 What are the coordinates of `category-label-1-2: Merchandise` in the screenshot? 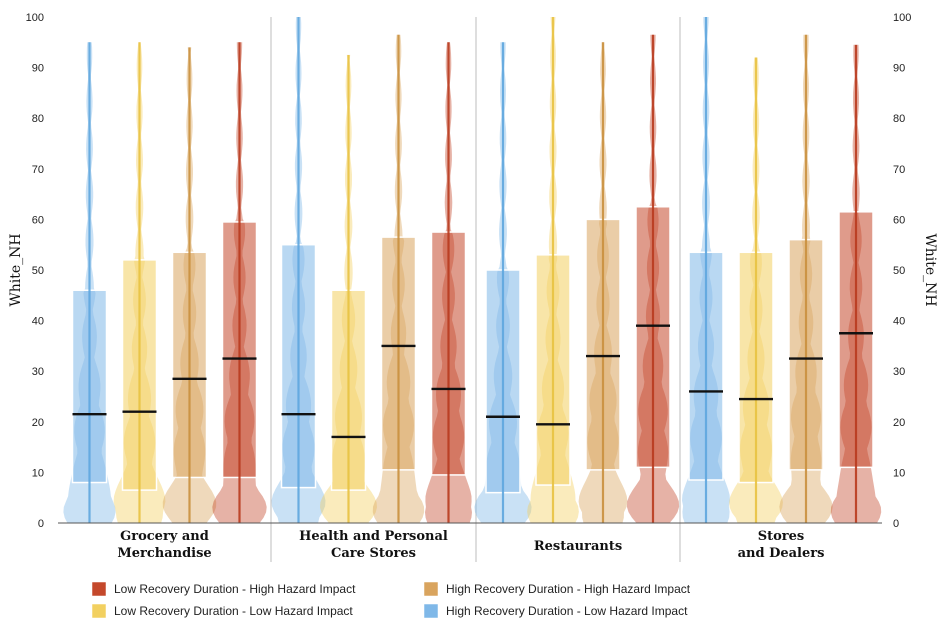 It's located at (164, 553).